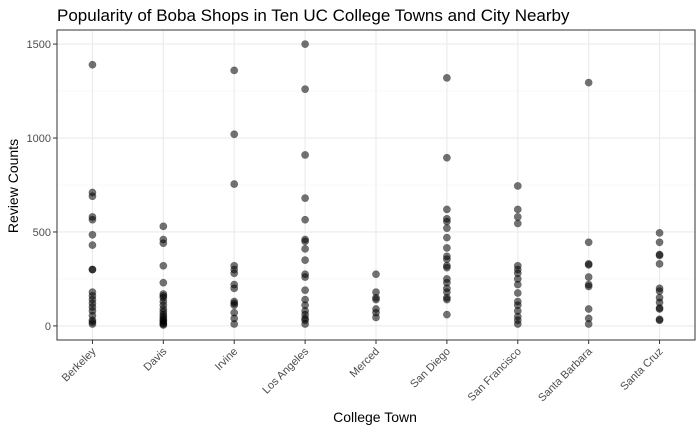 Image resolution: width=700 pixels, height=432 pixels. I want to click on x-tick-label: Merced, so click(365, 363).